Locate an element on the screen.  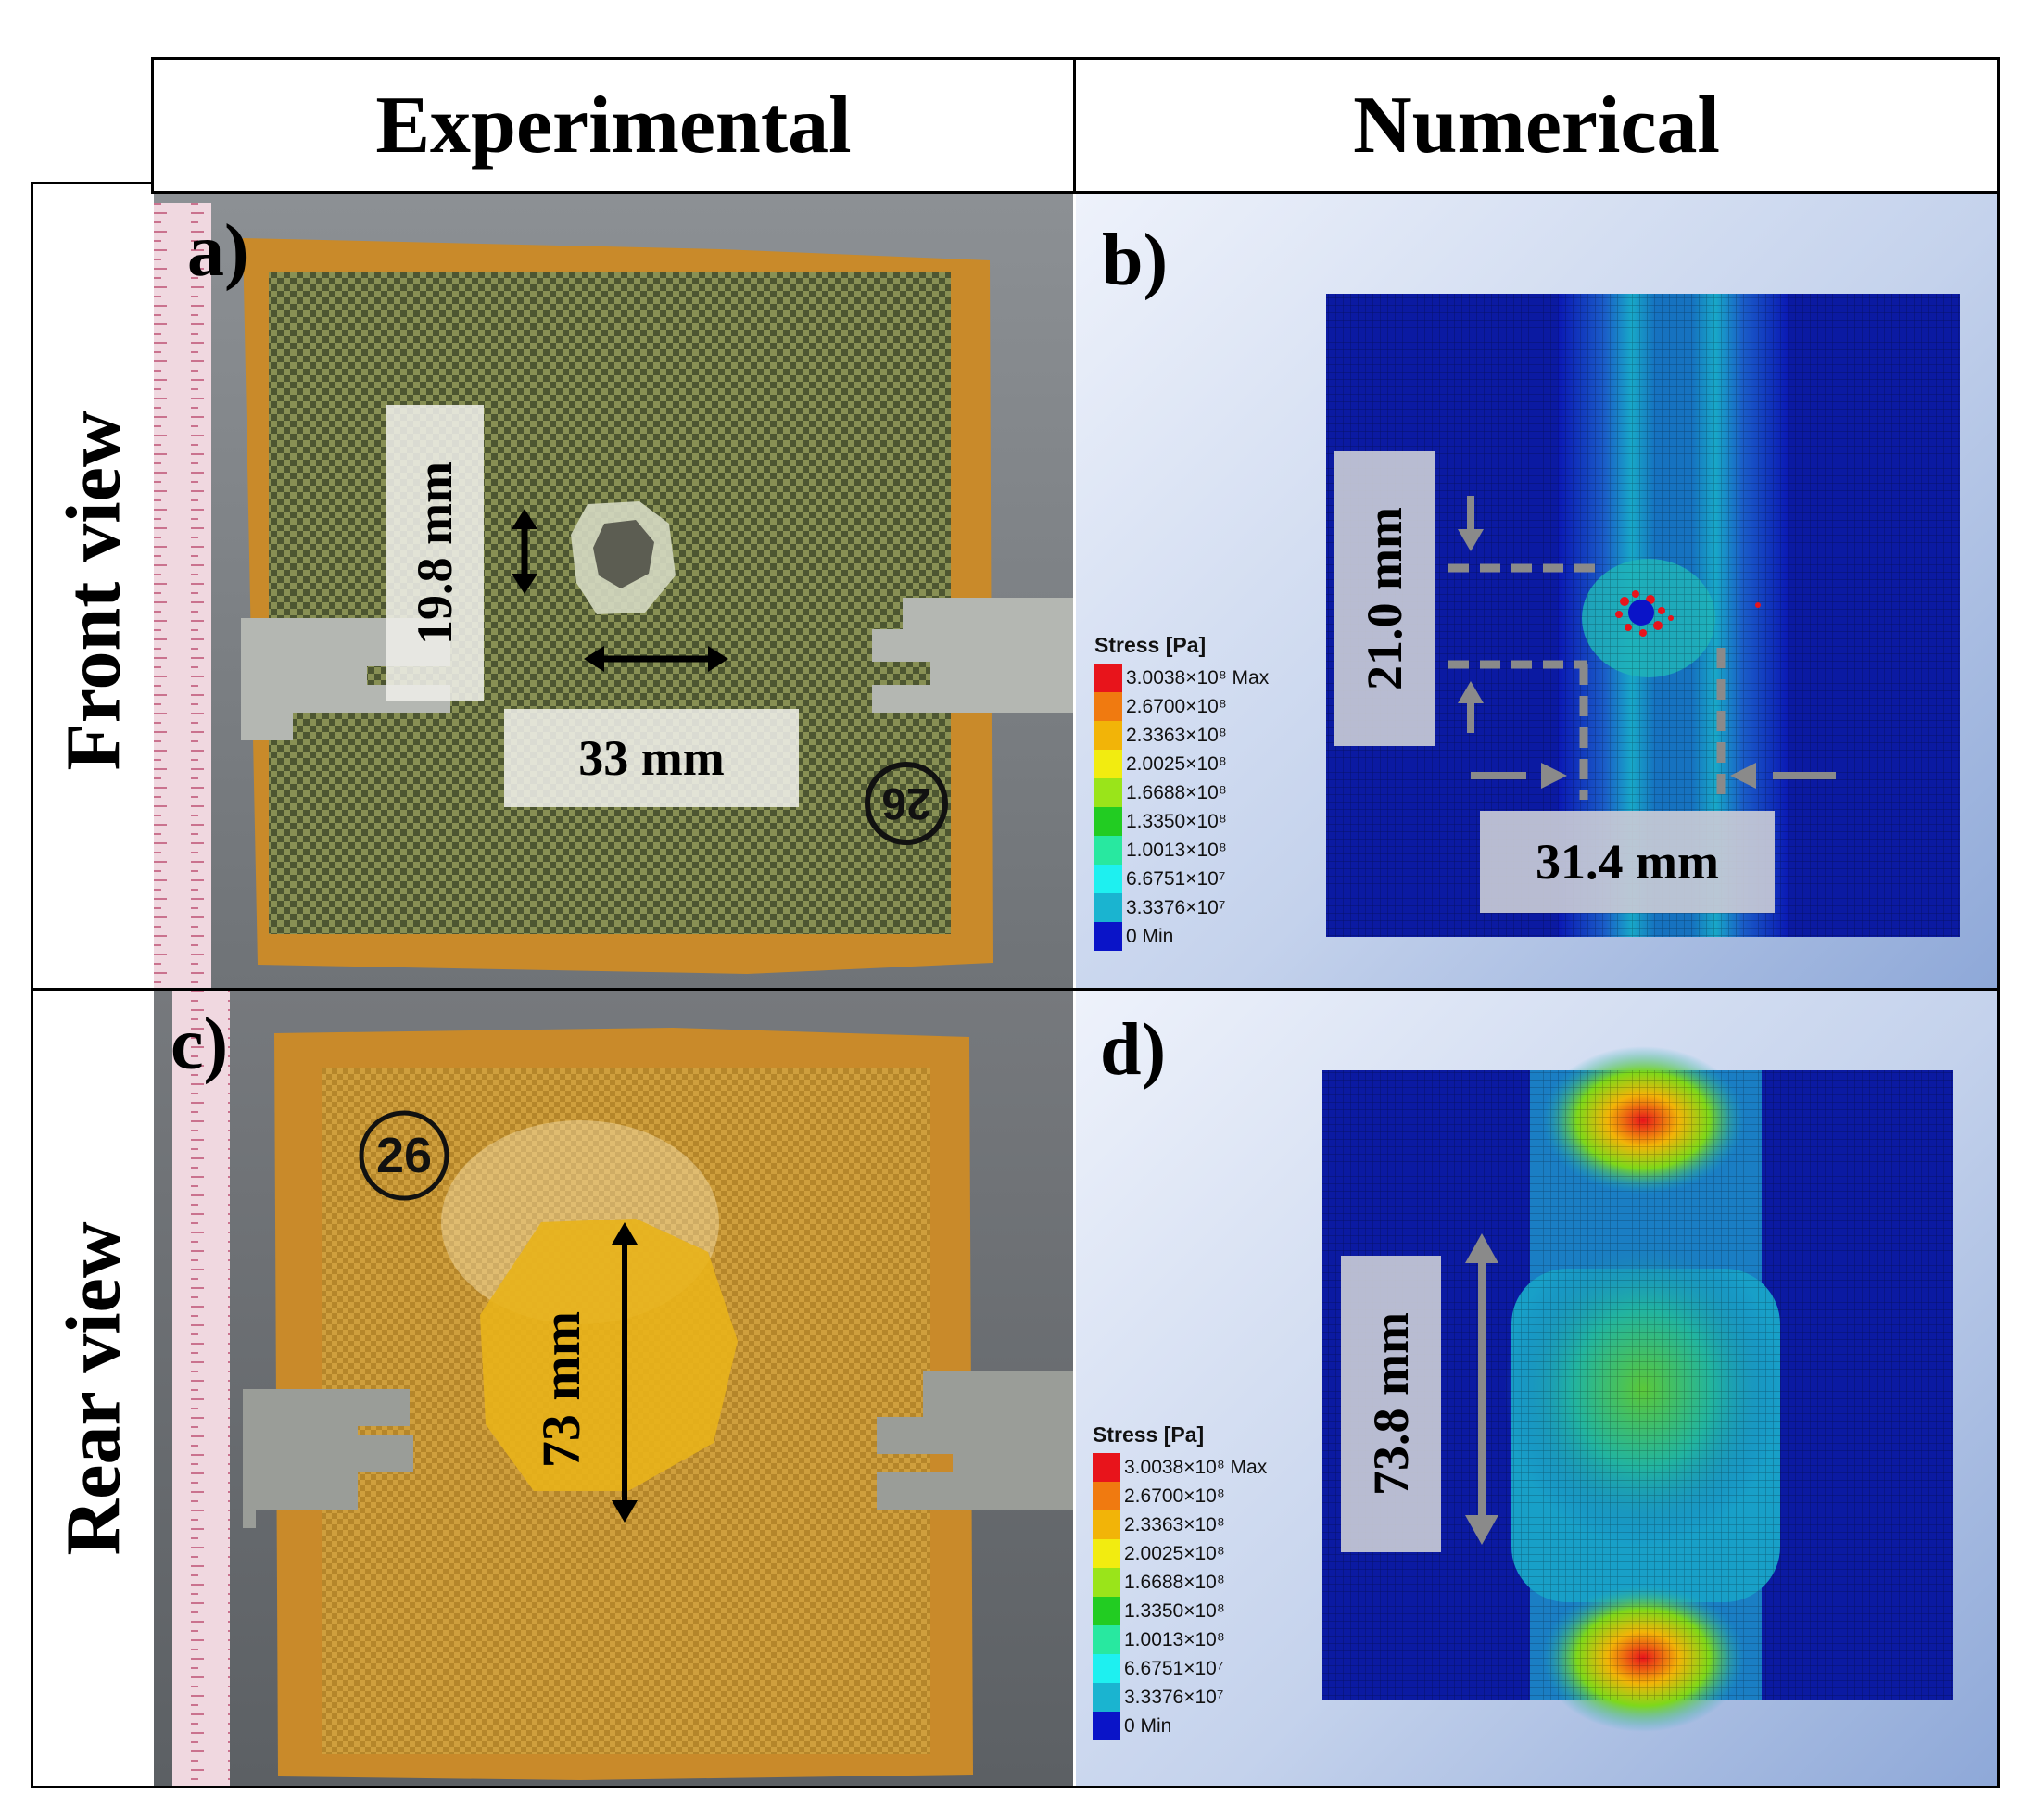
rear-stress-contour is located at coordinates (1637, 1389).